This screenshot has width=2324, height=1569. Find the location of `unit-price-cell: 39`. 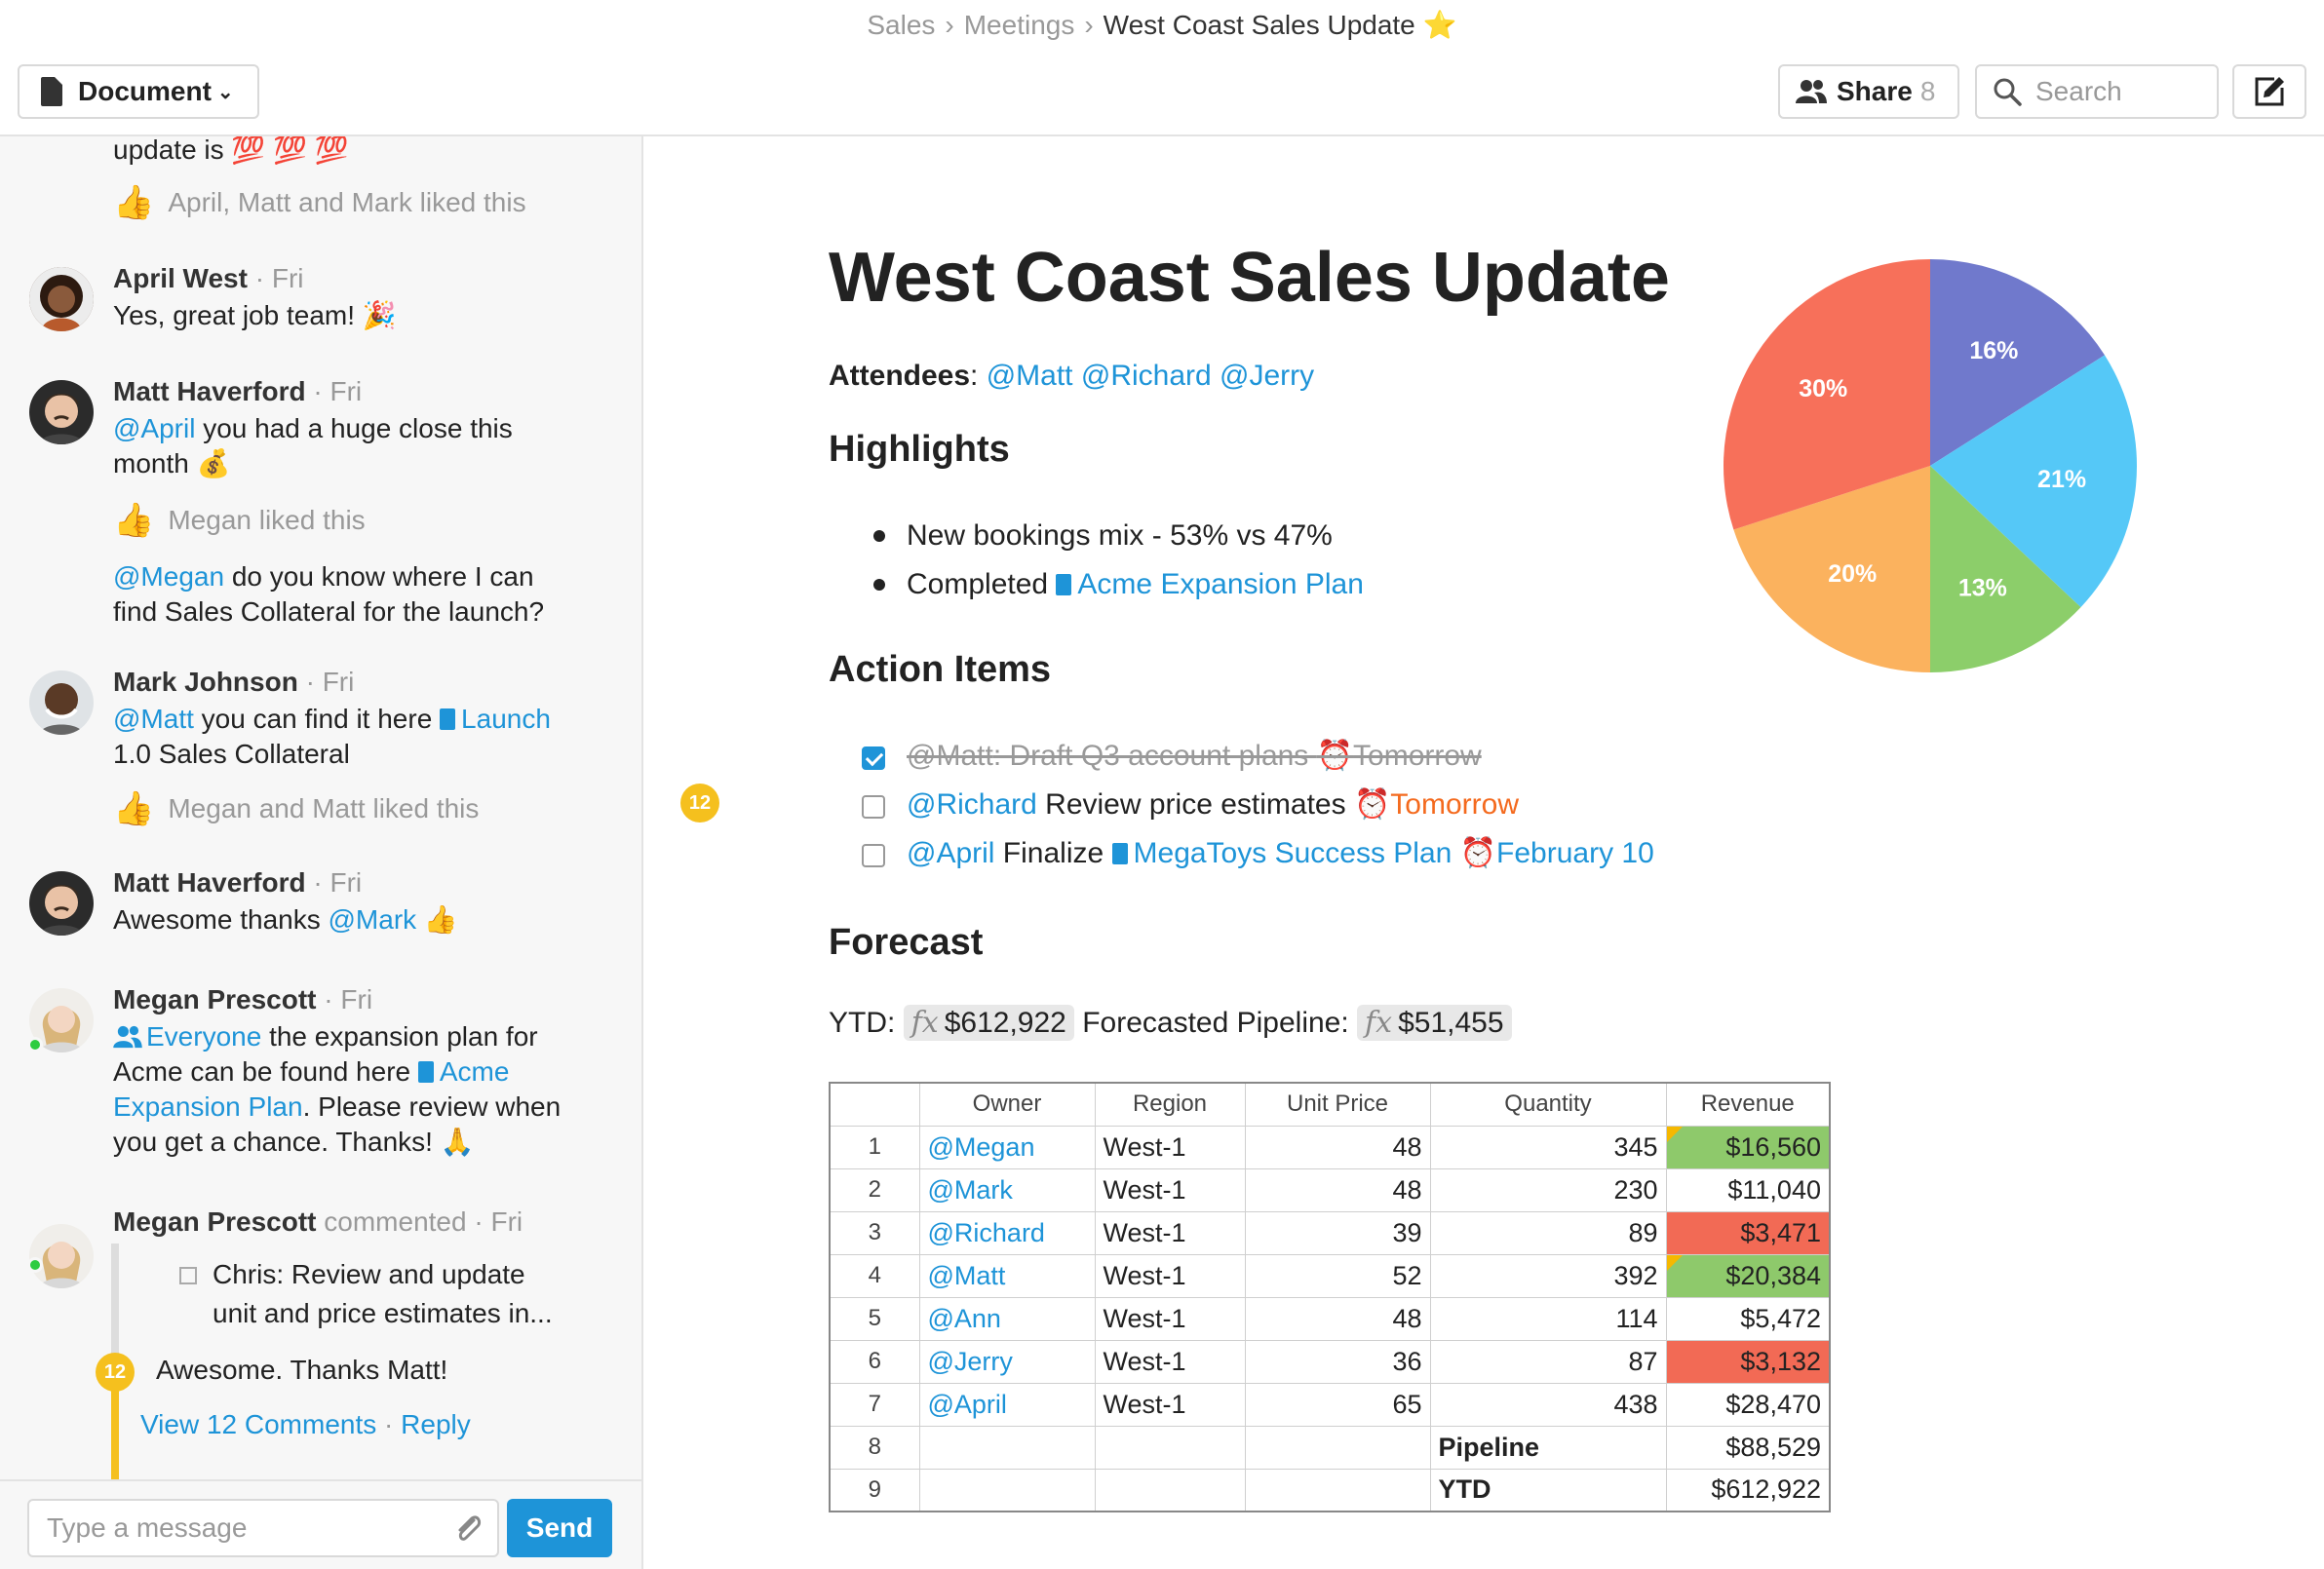

unit-price-cell: 39 is located at coordinates (1337, 1232).